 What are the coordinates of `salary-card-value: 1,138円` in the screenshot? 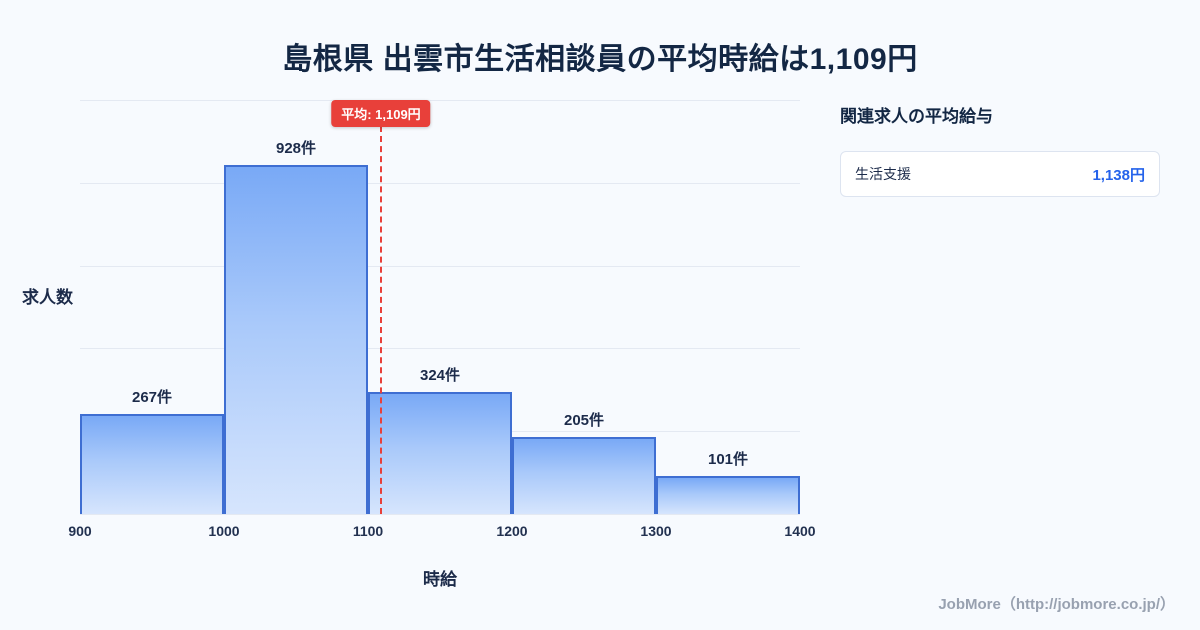 It's located at (1118, 175).